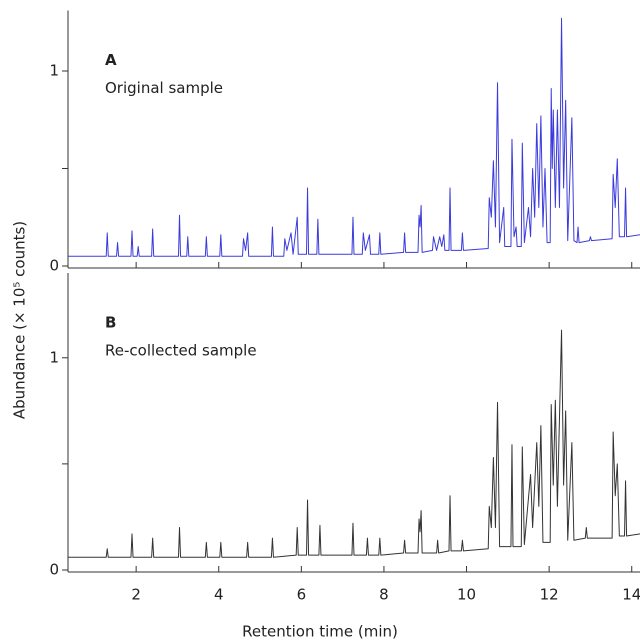 Image resolution: width=640 pixels, height=641 pixels. Describe the element at coordinates (302, 595) in the screenshot. I see `x-tick-label: 6` at that location.